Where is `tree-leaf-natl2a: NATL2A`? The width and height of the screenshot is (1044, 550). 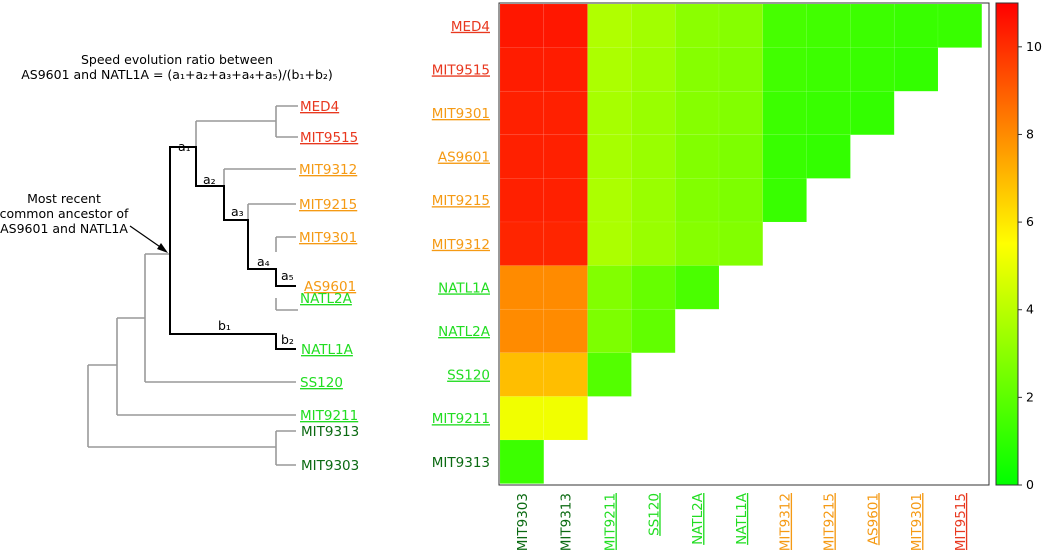
tree-leaf-natl2a: NATL2A is located at coordinates (326, 299).